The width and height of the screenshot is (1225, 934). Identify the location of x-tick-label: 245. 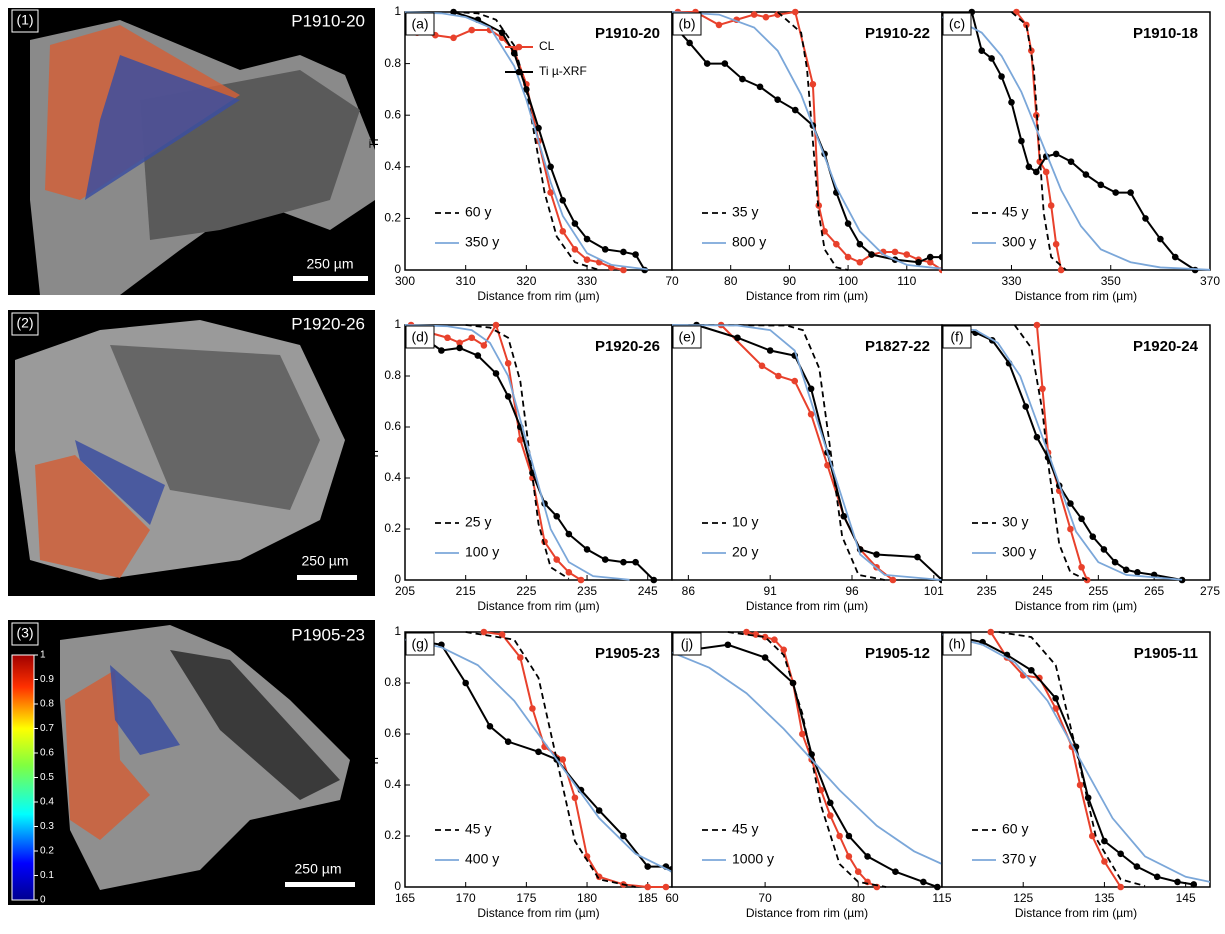
(1042, 591).